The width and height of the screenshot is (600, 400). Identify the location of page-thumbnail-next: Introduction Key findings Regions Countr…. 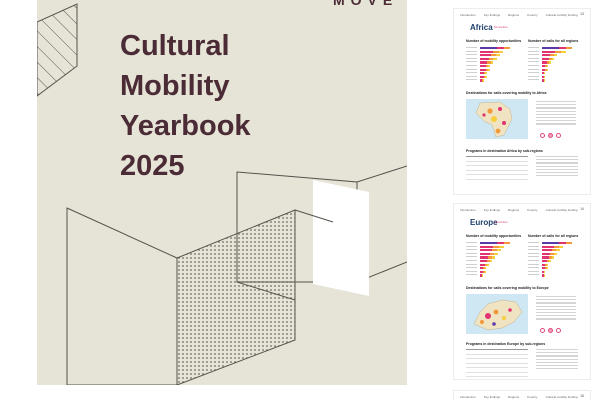
(522, 395).